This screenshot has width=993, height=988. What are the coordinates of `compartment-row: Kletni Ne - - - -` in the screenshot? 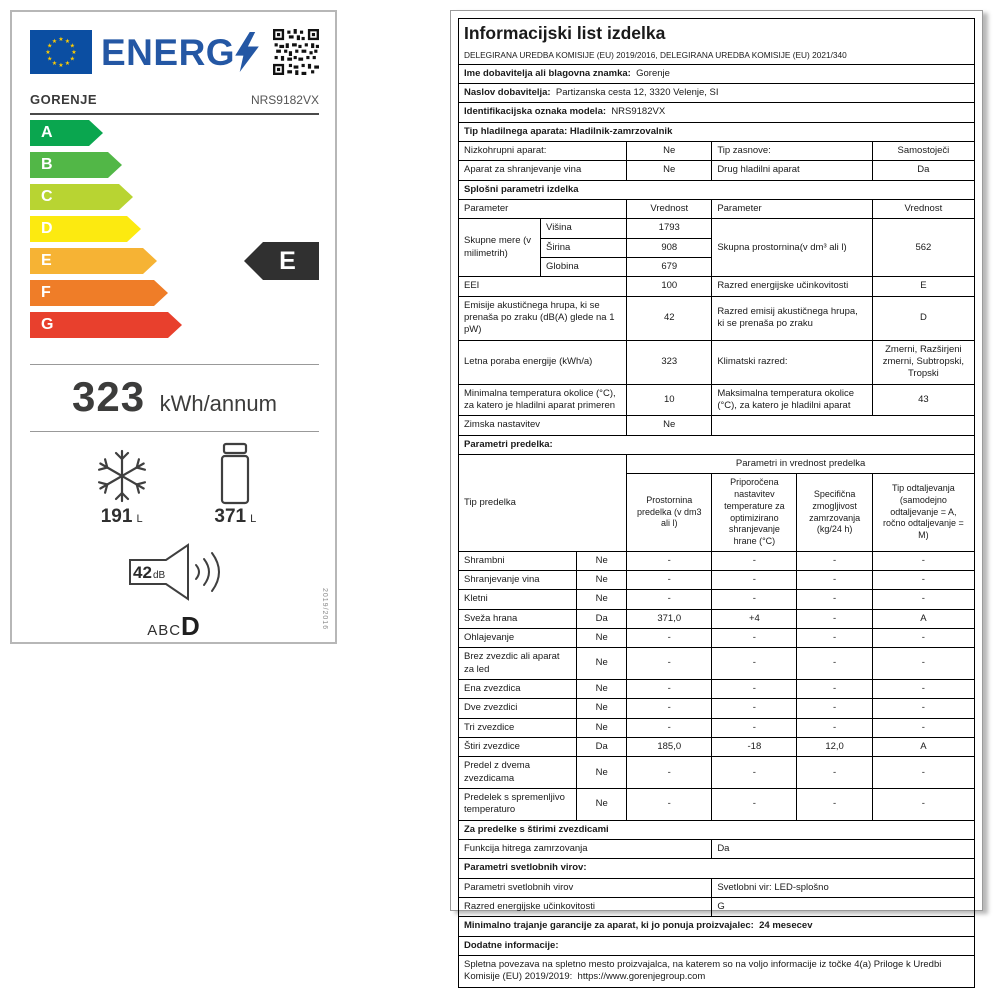 It's located at (716, 599).